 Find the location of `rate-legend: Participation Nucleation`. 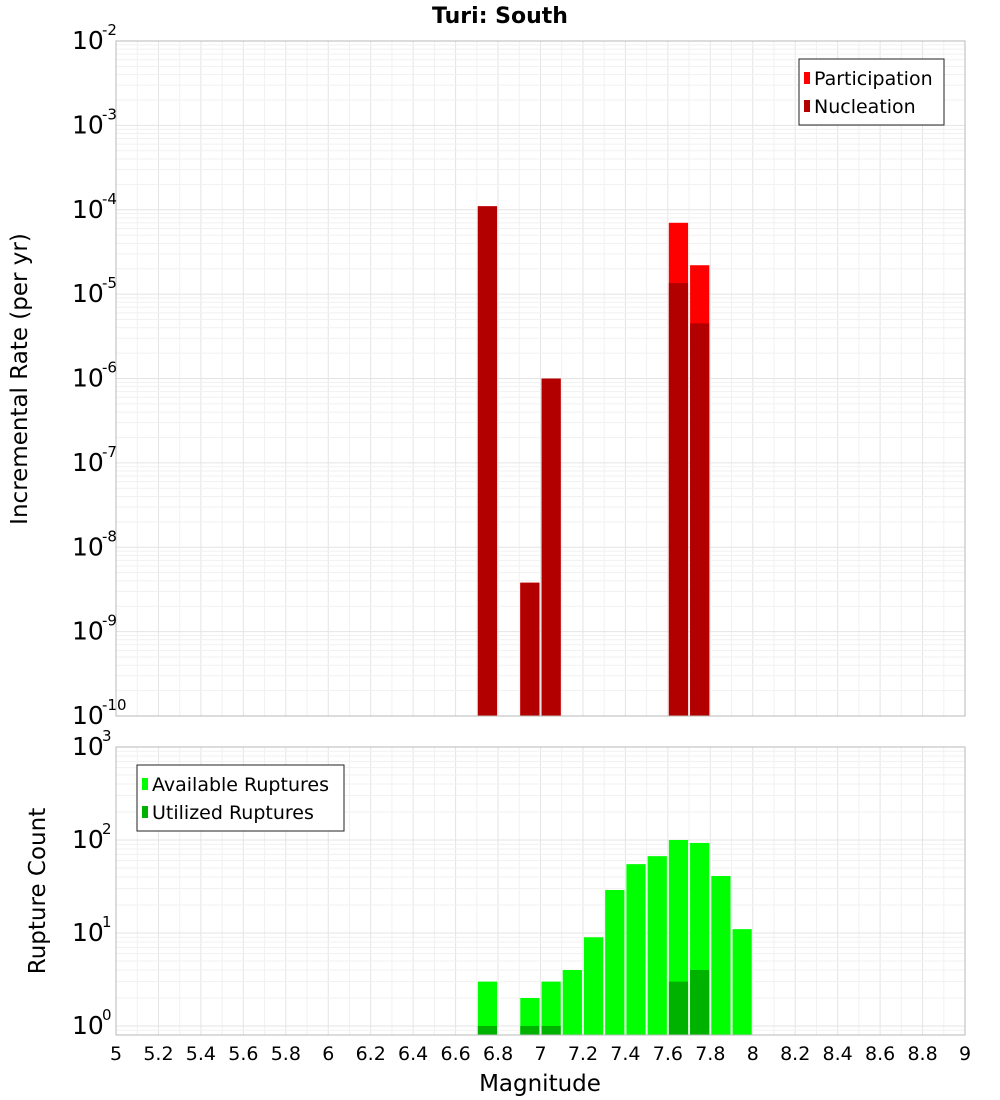

rate-legend: Participation Nucleation is located at coordinates (871, 92).